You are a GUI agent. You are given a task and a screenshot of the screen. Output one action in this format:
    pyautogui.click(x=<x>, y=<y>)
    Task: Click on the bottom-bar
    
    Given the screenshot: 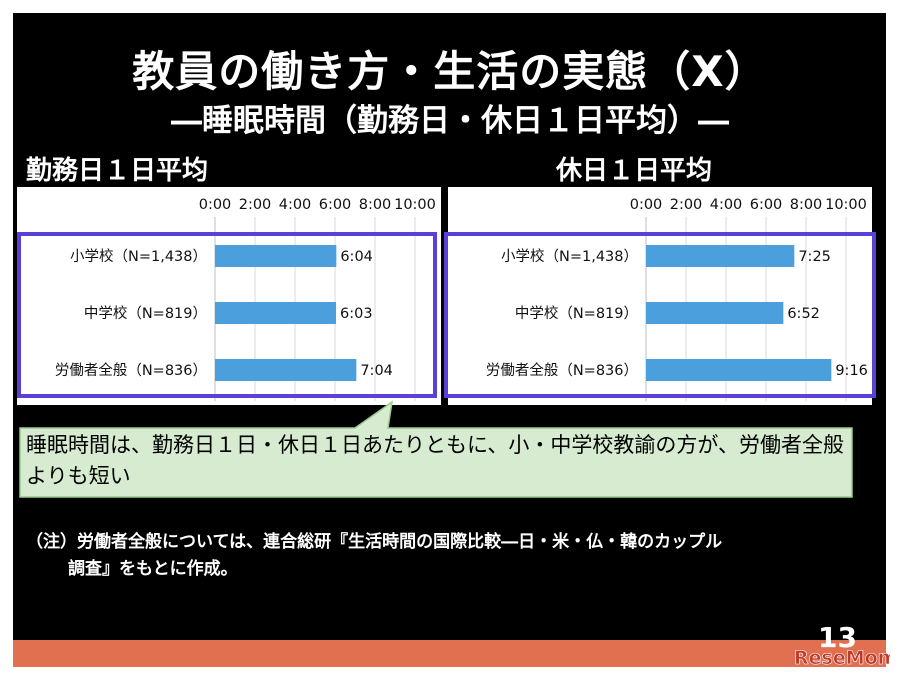 What is the action you would take?
    pyautogui.click(x=449, y=653)
    